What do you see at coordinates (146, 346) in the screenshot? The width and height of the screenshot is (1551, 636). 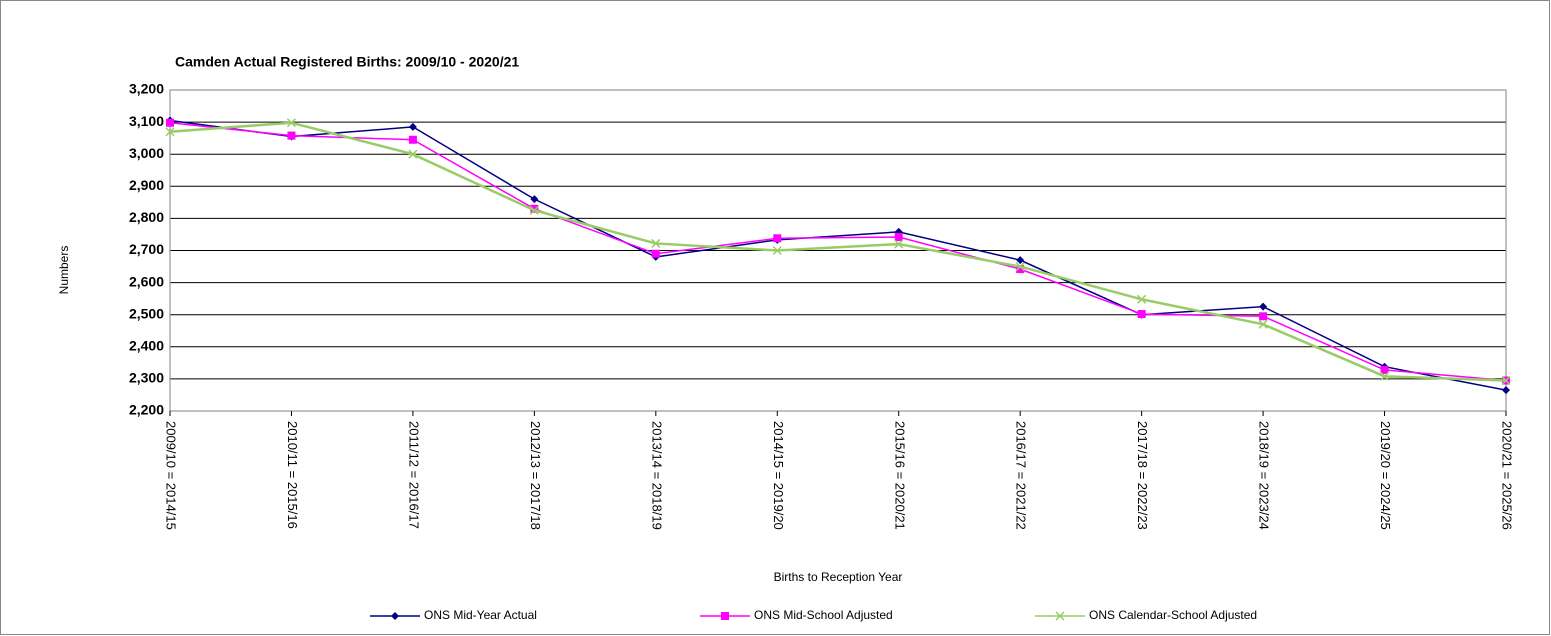 I see `y-tick-label: 2,400` at bounding box center [146, 346].